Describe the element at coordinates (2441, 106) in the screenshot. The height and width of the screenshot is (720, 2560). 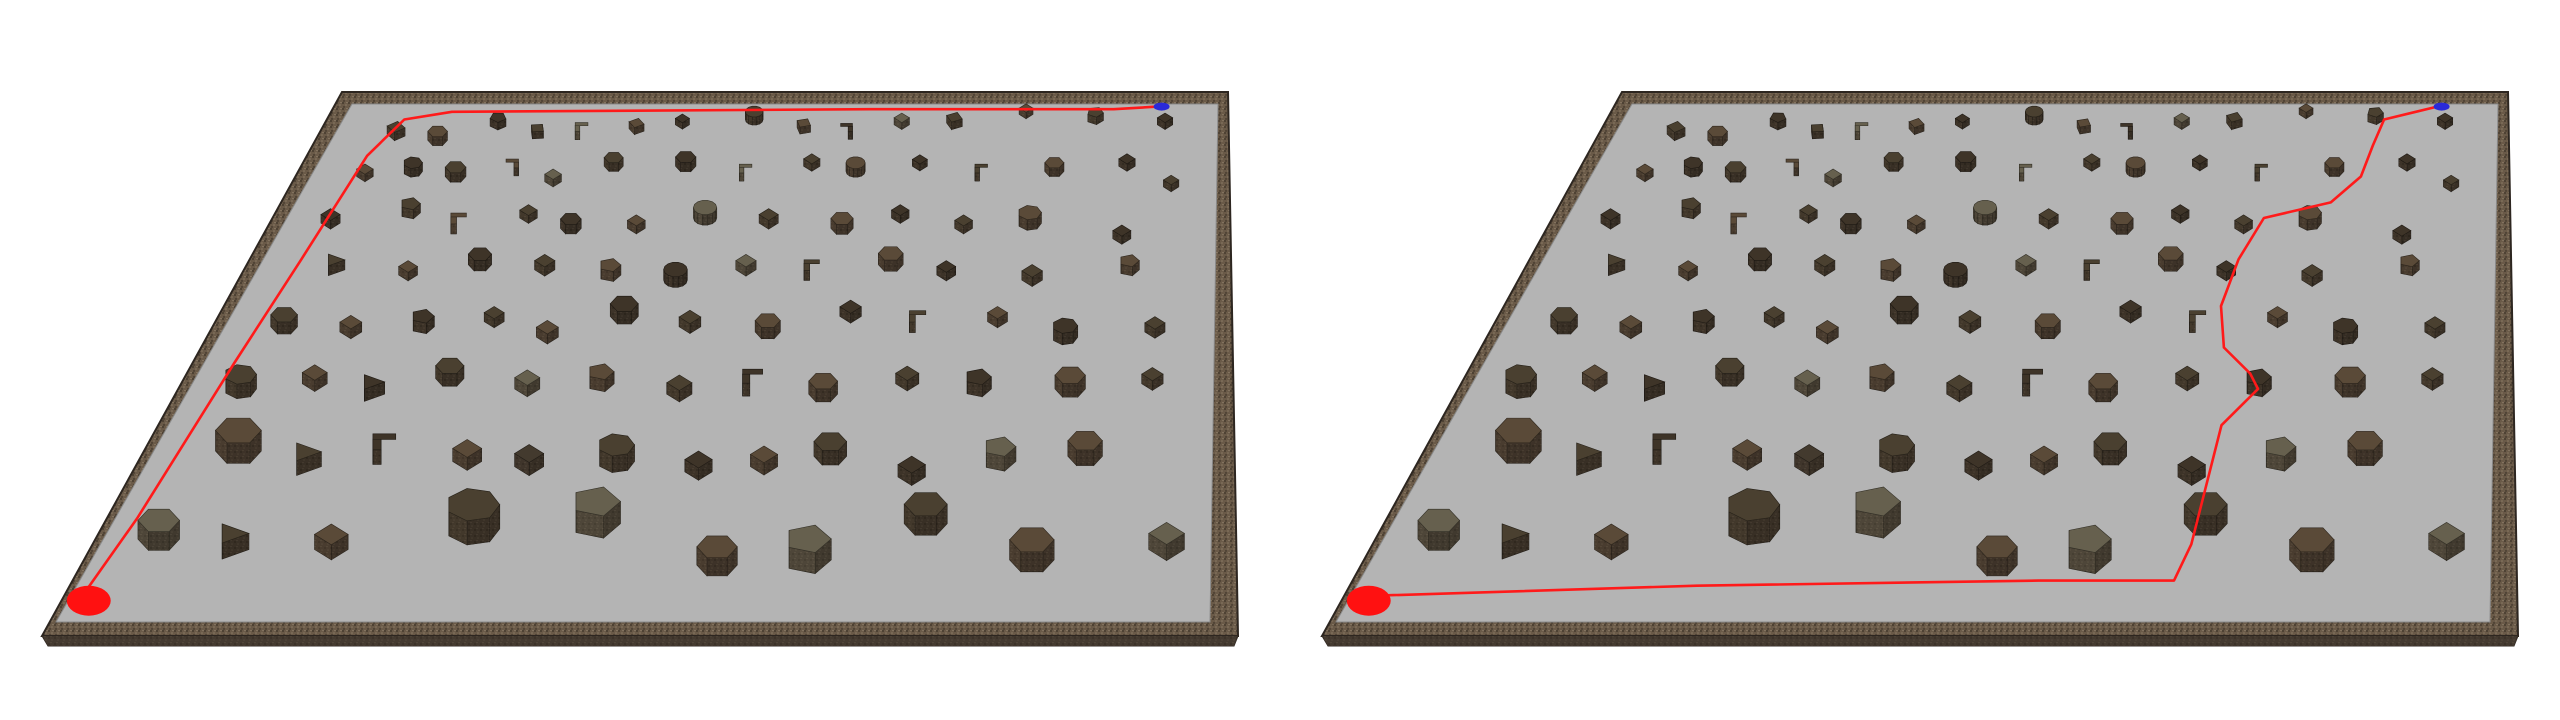
I see `goal-marker` at that location.